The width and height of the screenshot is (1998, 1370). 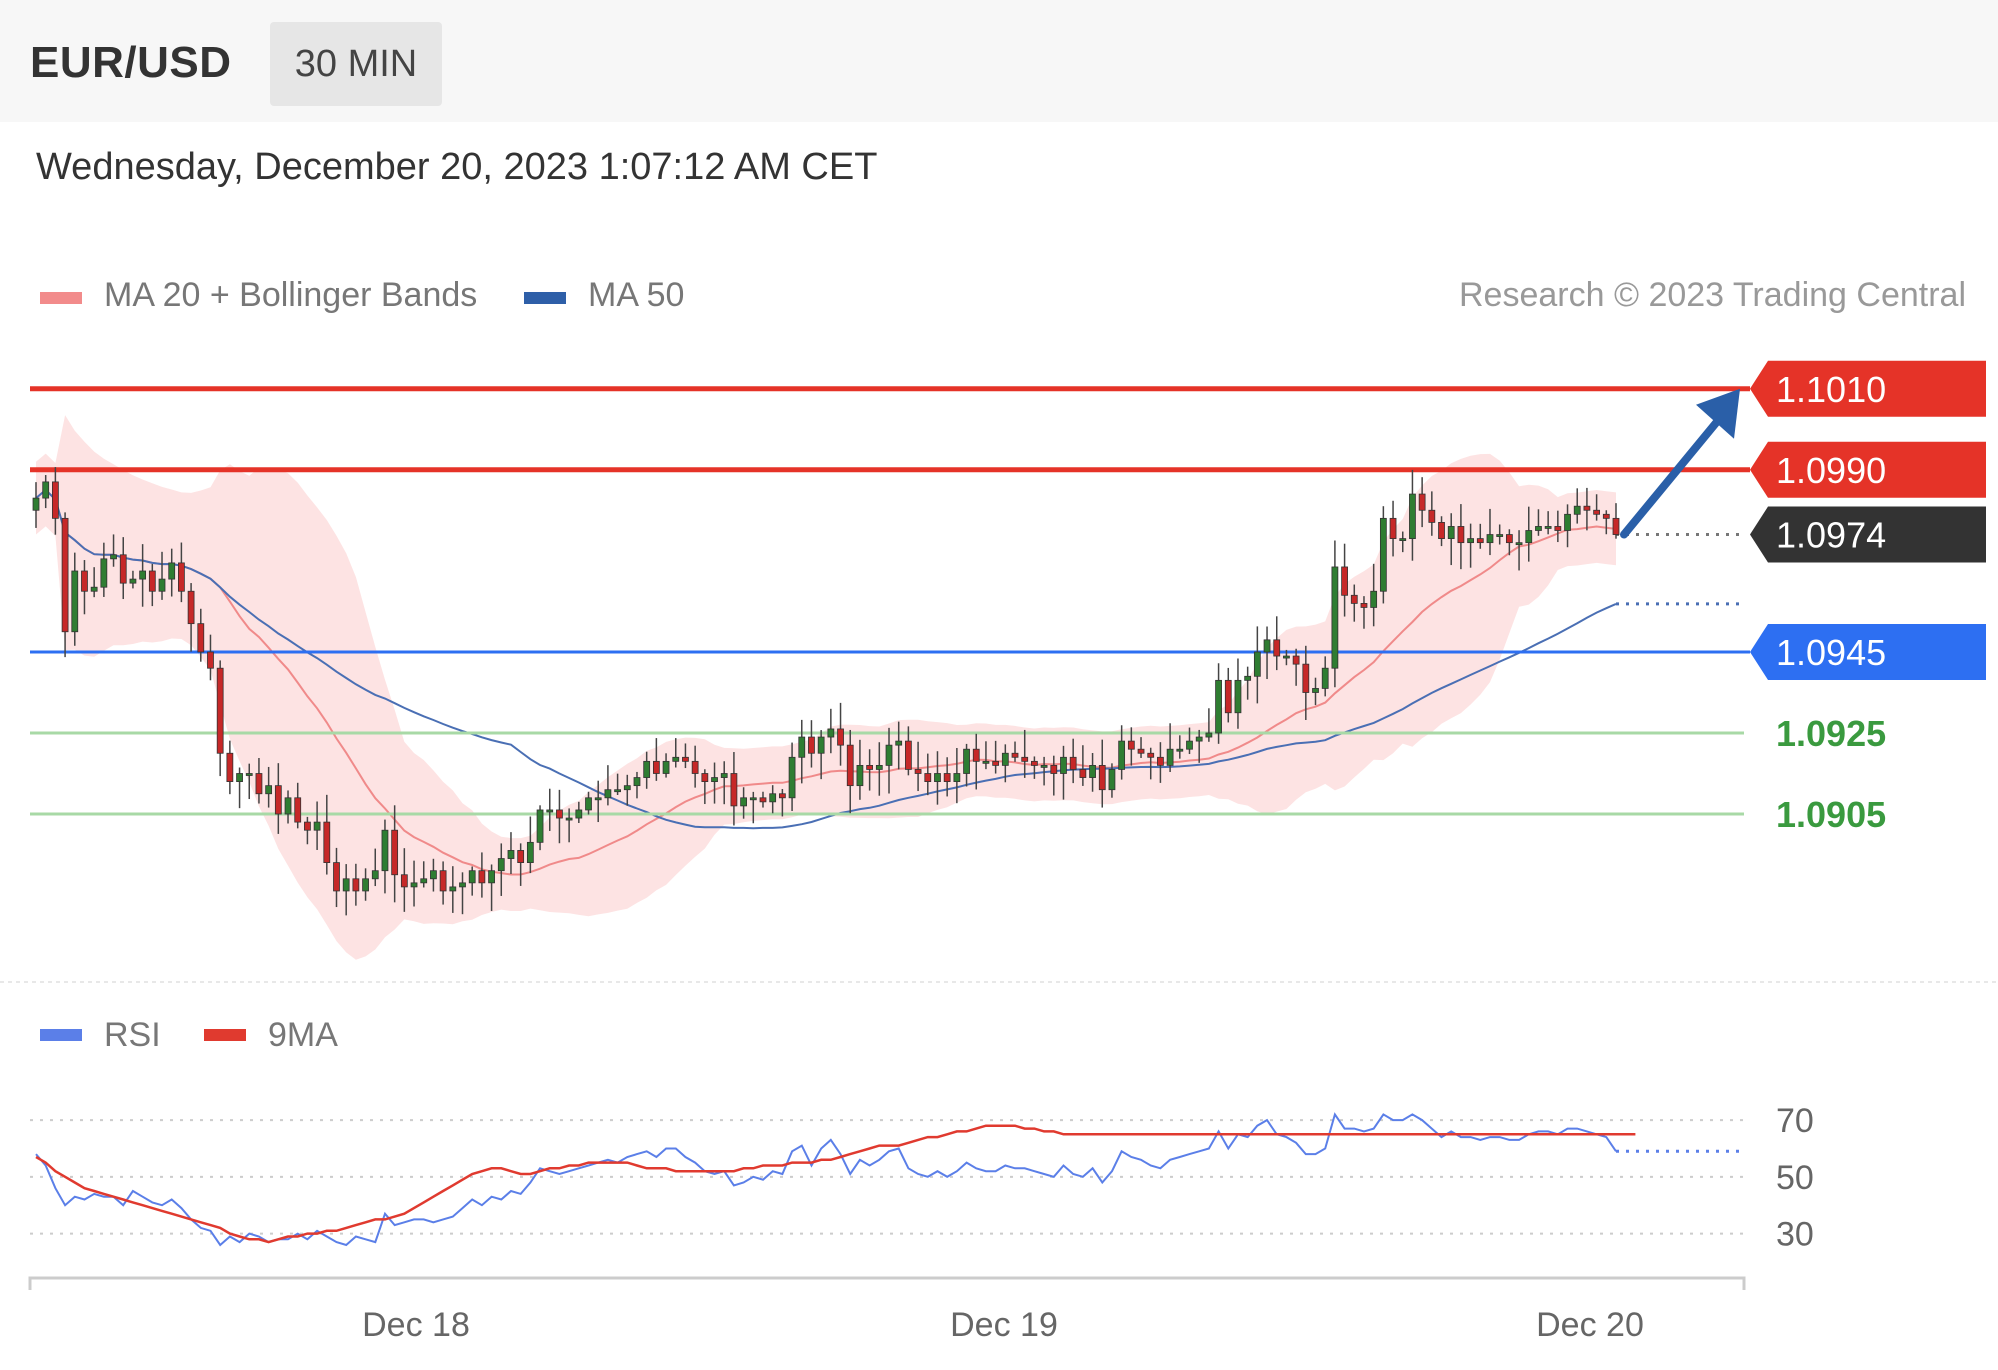 I want to click on level-label-1.0925: 1.0925, so click(x=1831, y=733).